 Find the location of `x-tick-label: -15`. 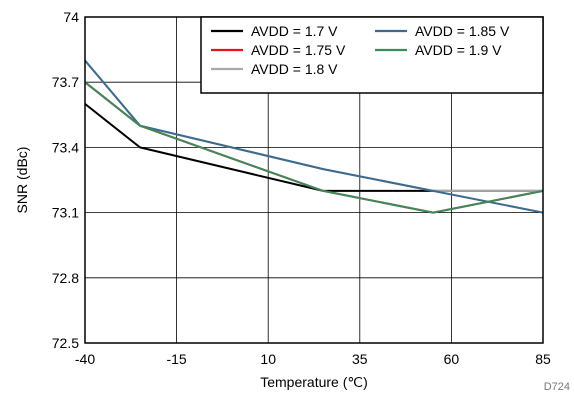

x-tick-label: -15 is located at coordinates (176, 359).